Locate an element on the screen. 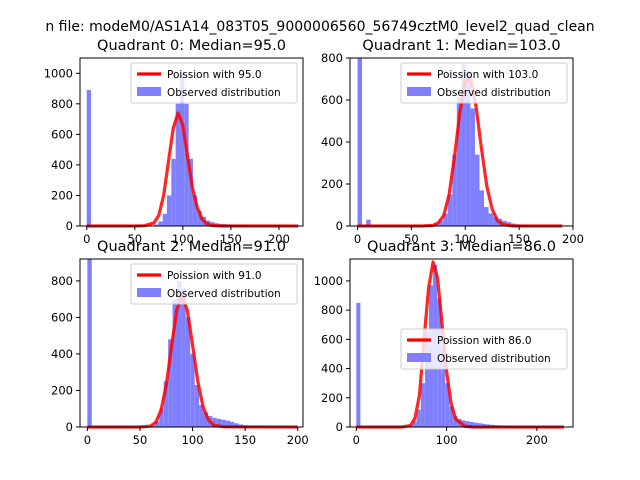  legend-label-poisson: Poission with 86.0 is located at coordinates (484, 341).